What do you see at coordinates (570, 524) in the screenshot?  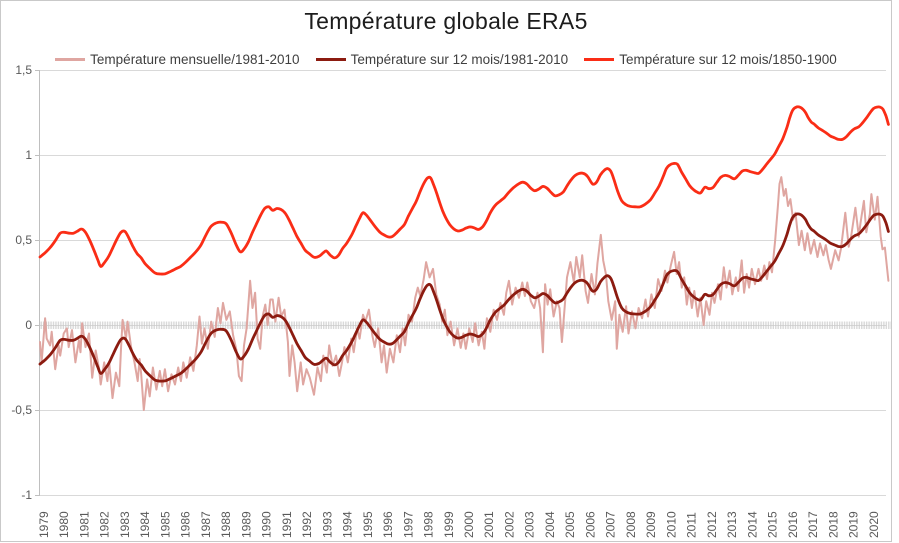 I see `x-tick-label: 2005` at bounding box center [570, 524].